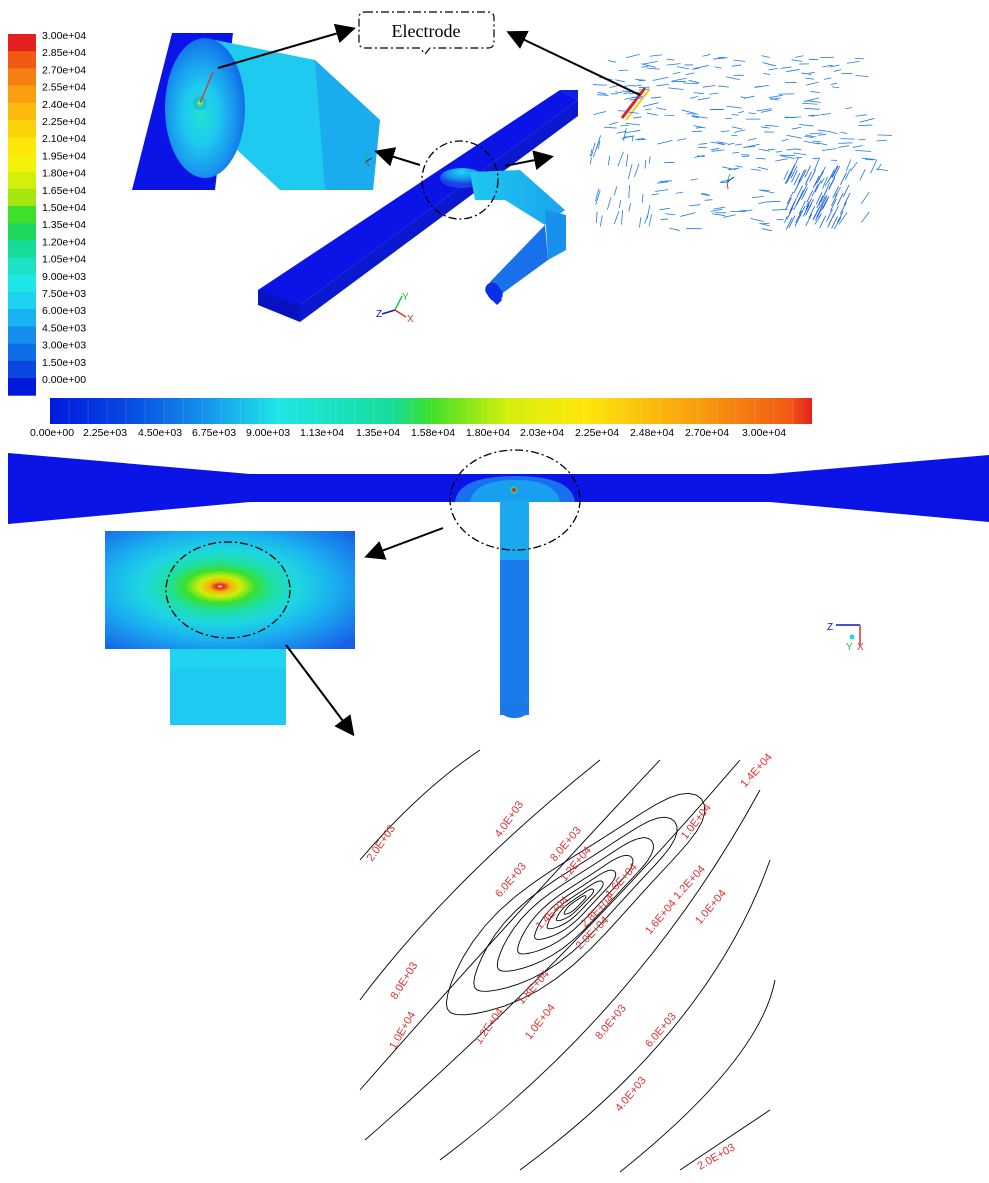 The height and width of the screenshot is (1183, 989). Describe the element at coordinates (64, 53) in the screenshot. I see `legend-label: 2.85e+04` at that location.